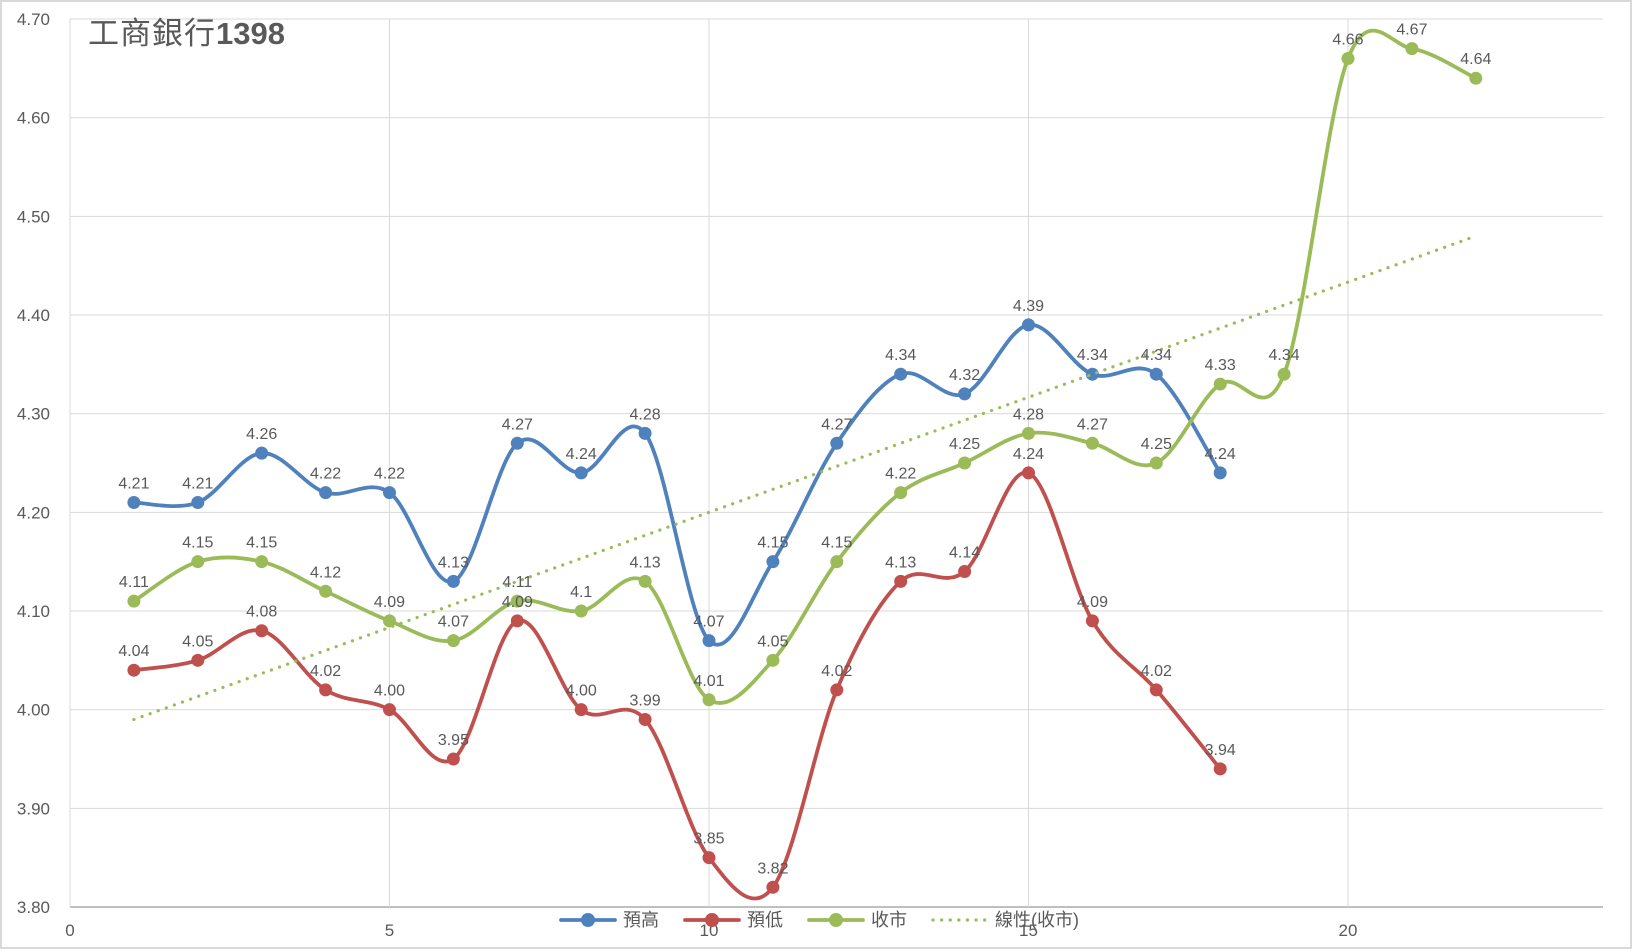  What do you see at coordinates (772, 543) in the screenshot?
I see `data-label-high: 4.15` at bounding box center [772, 543].